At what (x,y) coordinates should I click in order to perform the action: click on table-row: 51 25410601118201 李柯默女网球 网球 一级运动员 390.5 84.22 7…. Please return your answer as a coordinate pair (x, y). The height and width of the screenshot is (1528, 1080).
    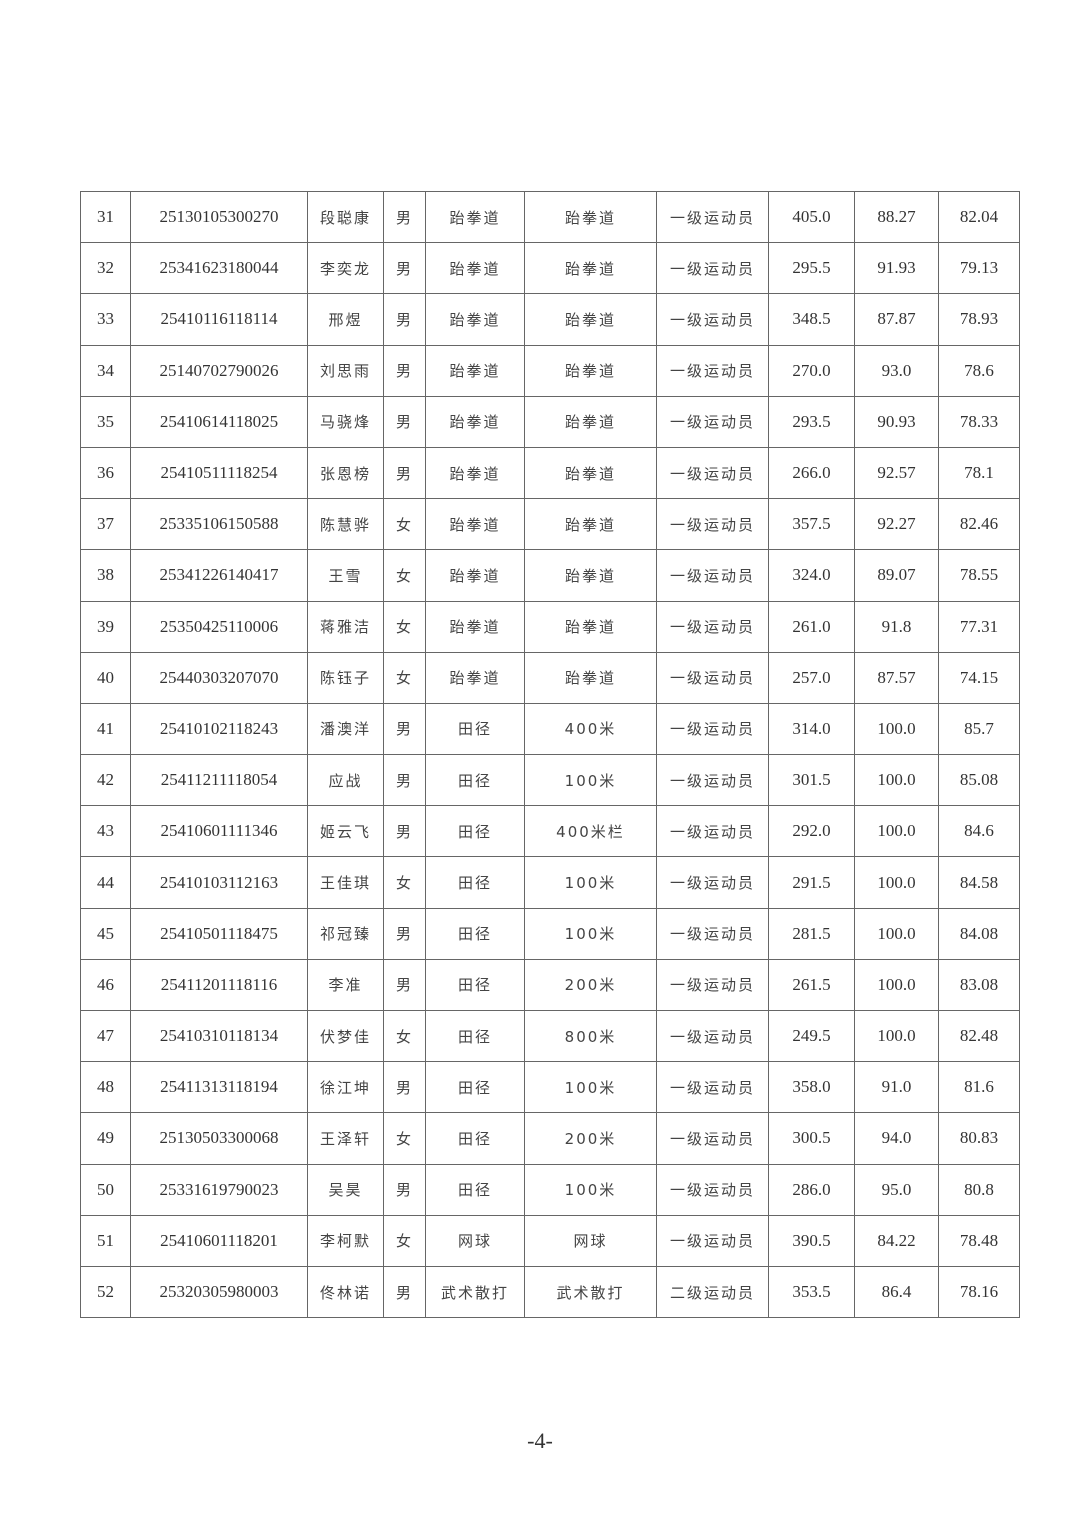
    Looking at the image, I should click on (550, 1240).